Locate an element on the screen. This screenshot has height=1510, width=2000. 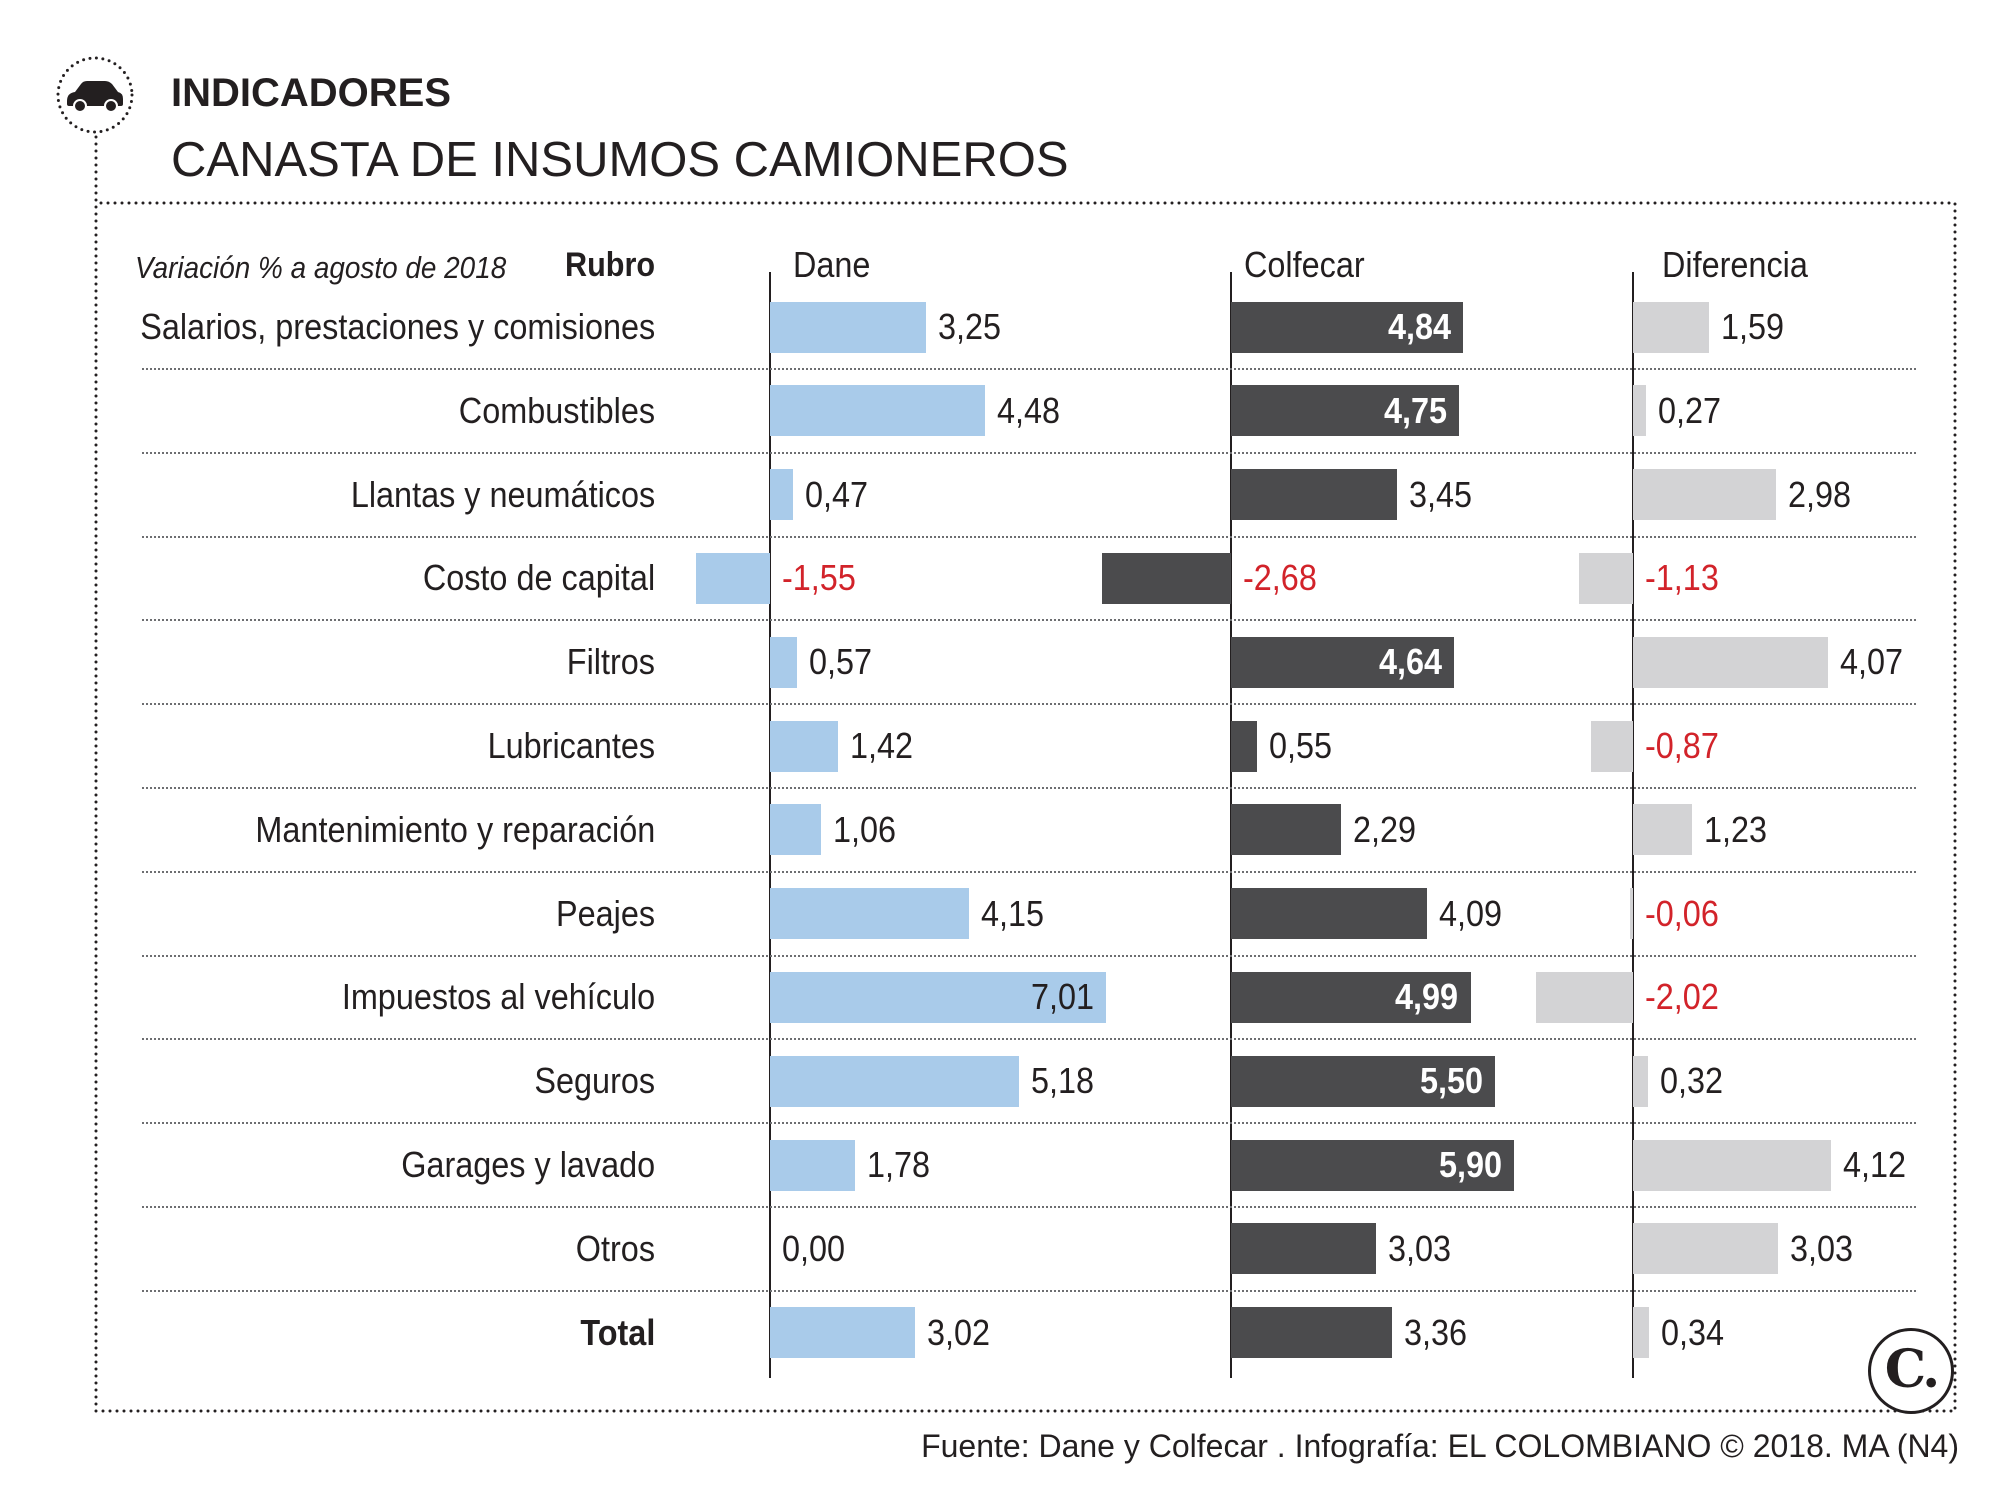
value-label-colfecar-llantas-y-neumaticos: 3,45 is located at coordinates (1440, 494).